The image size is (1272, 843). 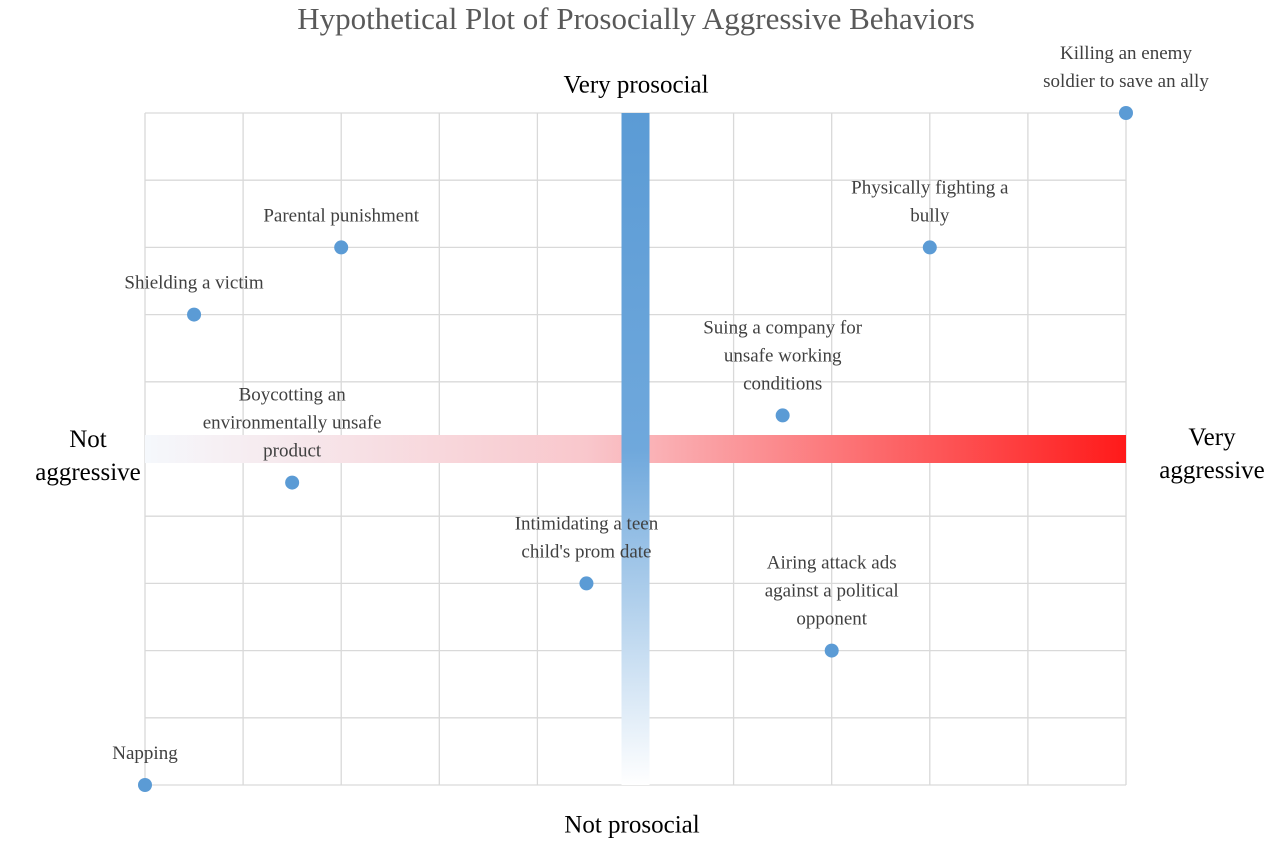 What do you see at coordinates (635, 449) in the screenshot?
I see `prosocial-axis-bar` at bounding box center [635, 449].